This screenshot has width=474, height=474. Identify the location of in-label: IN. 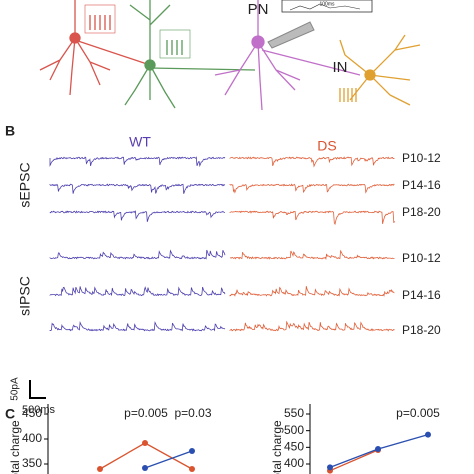
(340, 67).